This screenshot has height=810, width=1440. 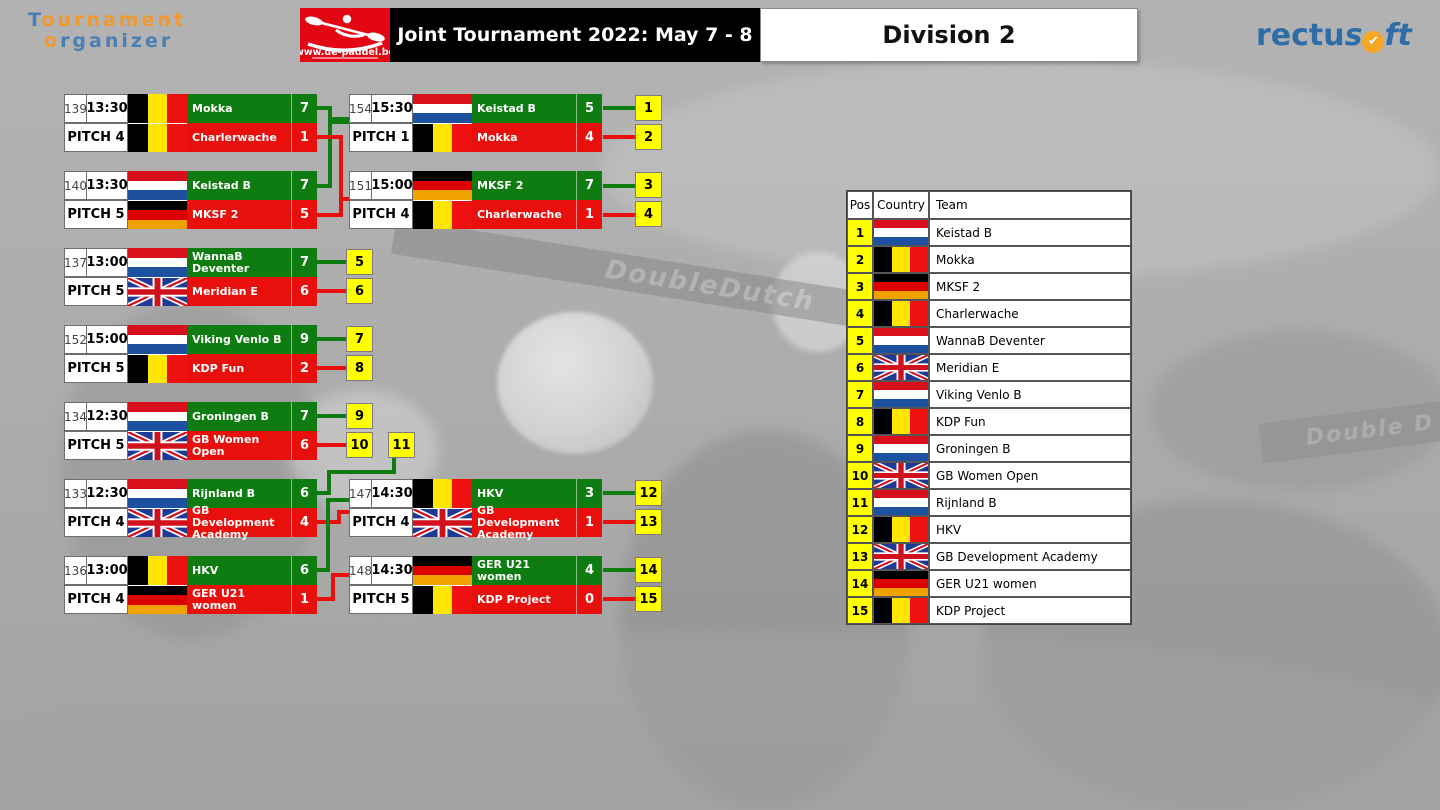 What do you see at coordinates (239, 570) in the screenshot?
I see `team-name: HKV` at bounding box center [239, 570].